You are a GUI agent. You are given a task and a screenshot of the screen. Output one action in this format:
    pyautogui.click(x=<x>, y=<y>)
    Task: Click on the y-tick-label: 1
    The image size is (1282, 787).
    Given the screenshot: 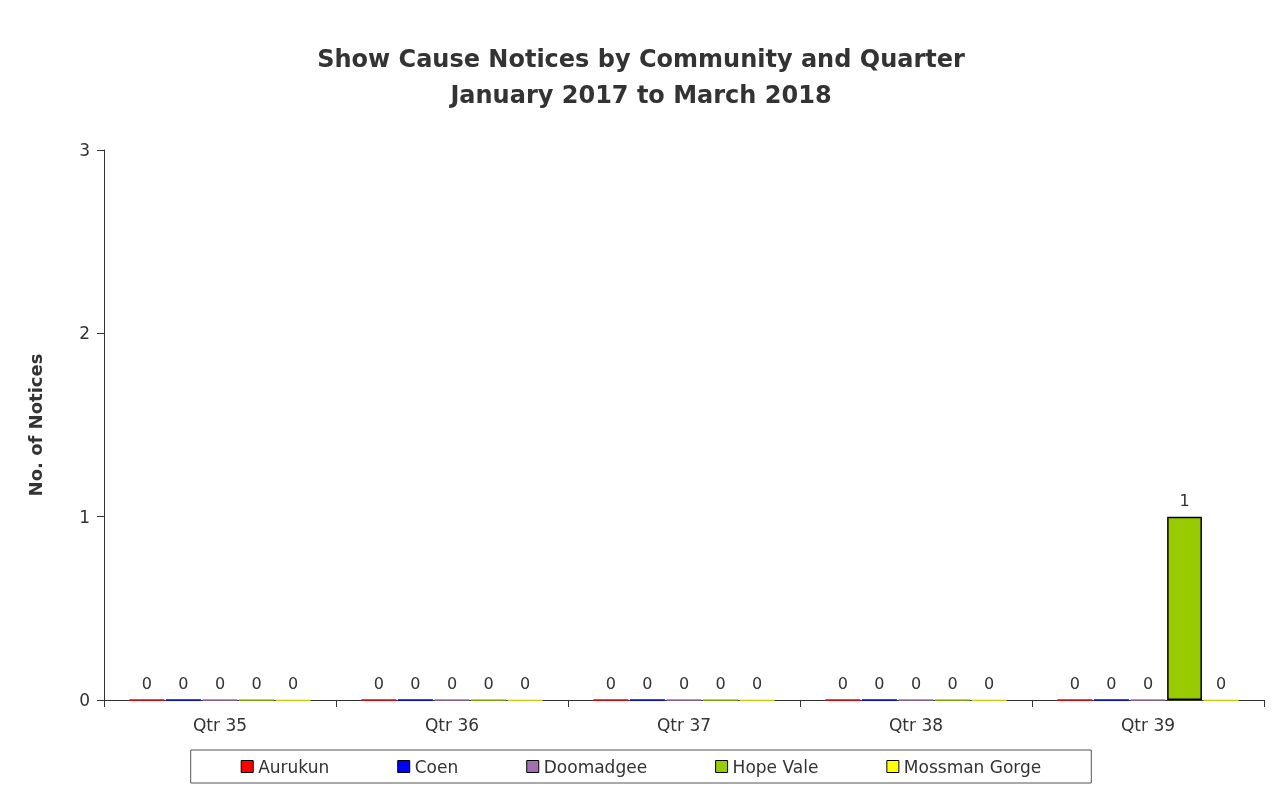 What is the action you would take?
    pyautogui.click(x=84, y=516)
    